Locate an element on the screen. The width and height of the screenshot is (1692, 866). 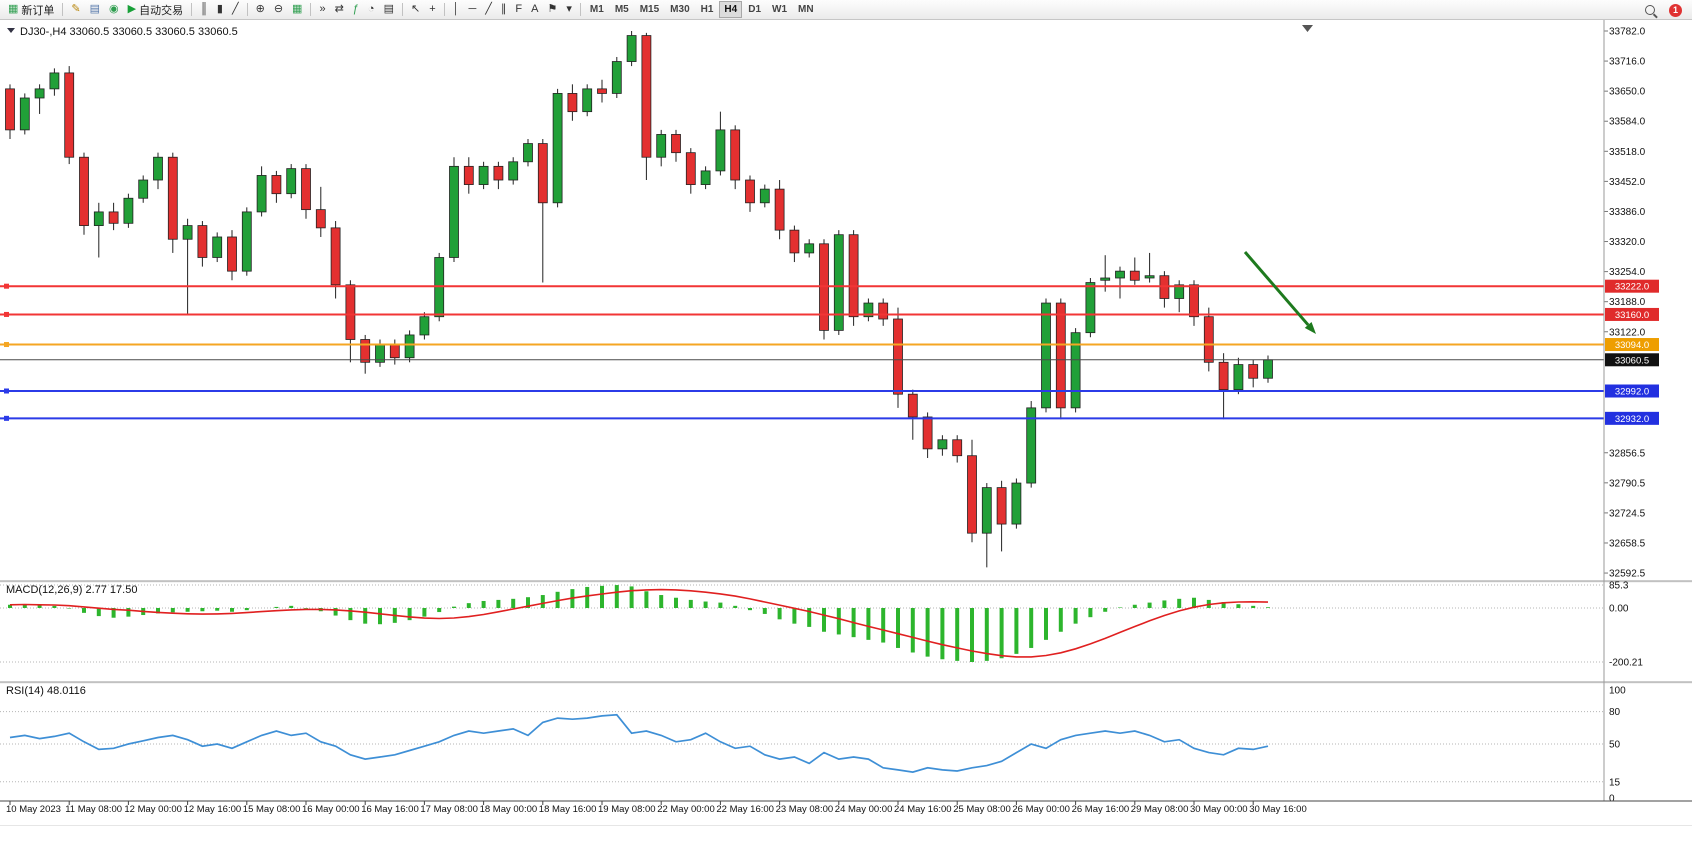
crosshair-button: + is located at coordinates (432, 10).